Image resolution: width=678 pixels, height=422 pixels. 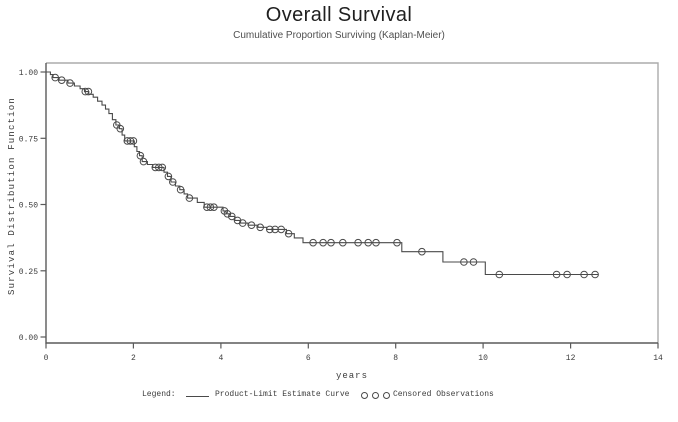 What do you see at coordinates (159, 394) in the screenshot?
I see `legend-prefix: Legend:` at bounding box center [159, 394].